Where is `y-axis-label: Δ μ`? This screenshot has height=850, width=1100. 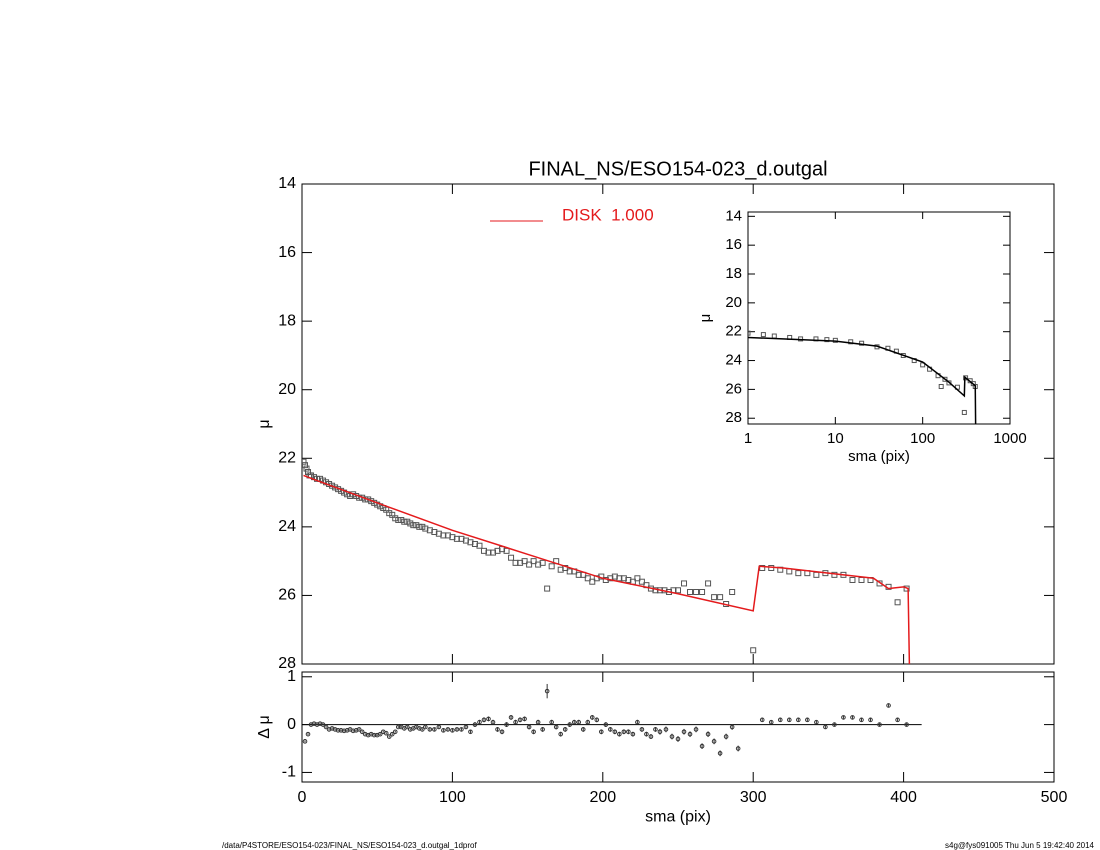 y-axis-label: Δ μ is located at coordinates (264, 726).